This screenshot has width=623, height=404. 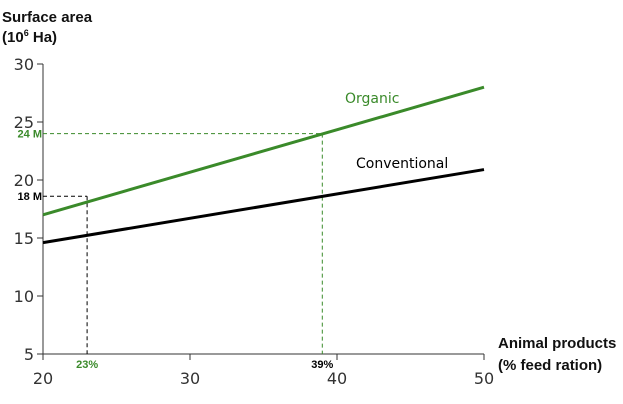 What do you see at coordinates (24, 122) in the screenshot?
I see `y-tick-label: 25` at bounding box center [24, 122].